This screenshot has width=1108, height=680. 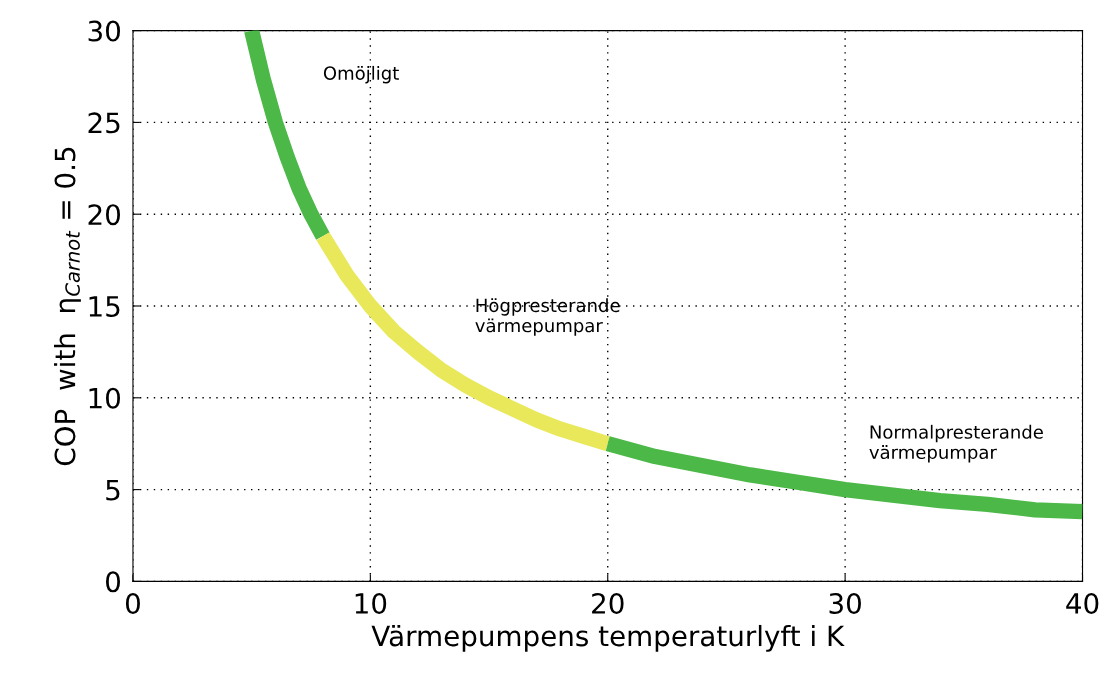 What do you see at coordinates (67, 306) in the screenshot?
I see `y-axis-title: COP with η$_{Carnot}$ = 0.5` at bounding box center [67, 306].